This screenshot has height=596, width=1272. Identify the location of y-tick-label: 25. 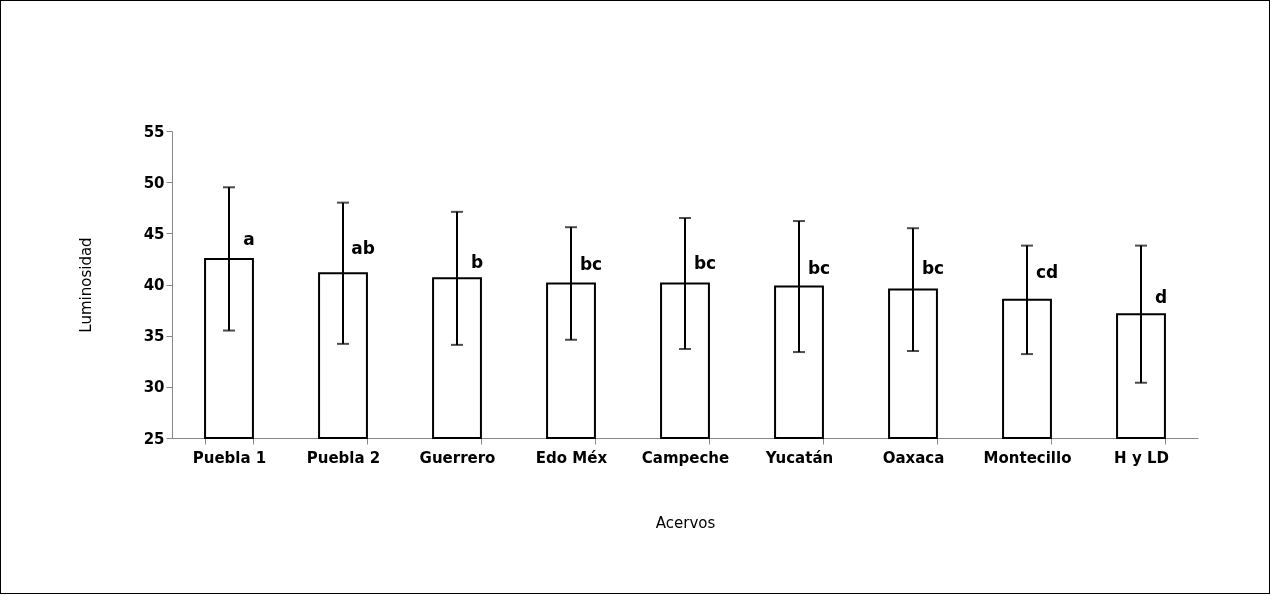
(154, 438).